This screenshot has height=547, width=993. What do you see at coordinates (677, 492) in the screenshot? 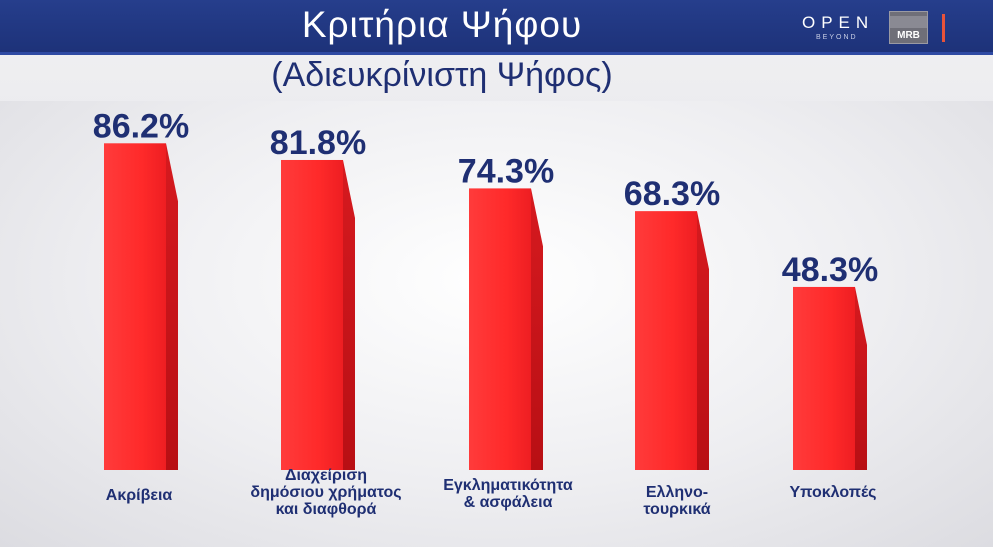
I see `category-label-line: Ελληνο-` at bounding box center [677, 492].